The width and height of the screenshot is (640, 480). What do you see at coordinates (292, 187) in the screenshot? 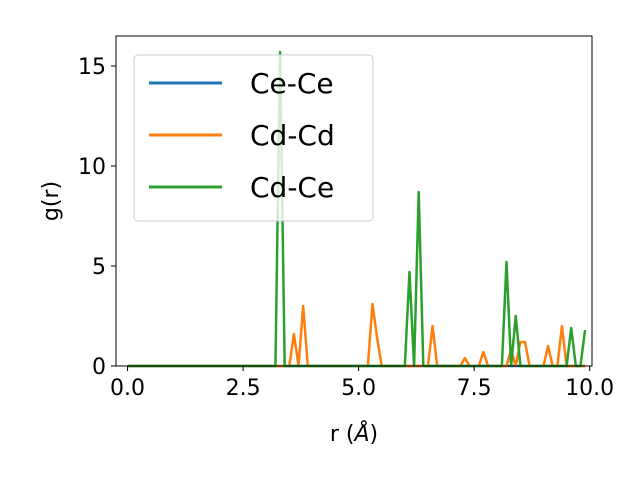
I see `legend-label-cd-ce: Cd-Ce` at bounding box center [292, 187].